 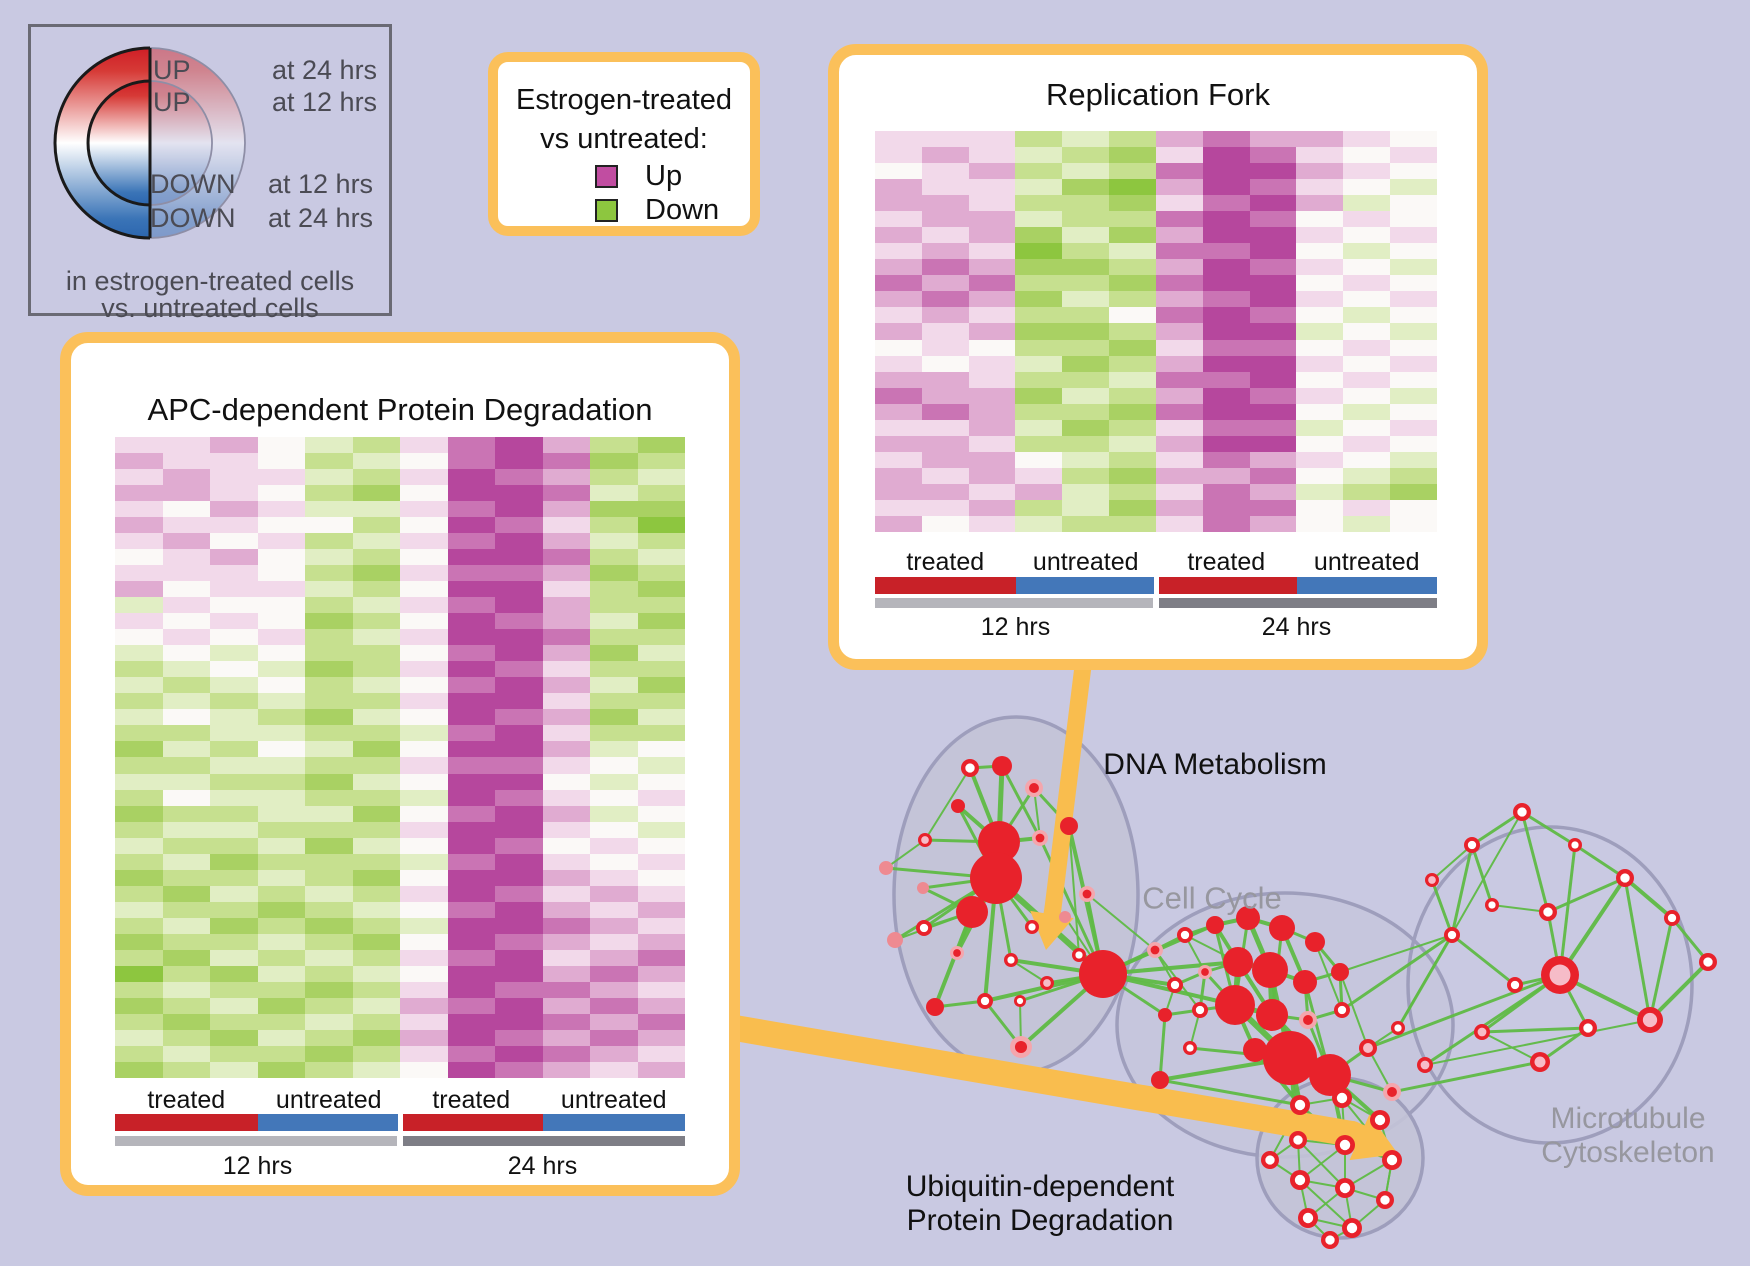 What do you see at coordinates (321, 218) in the screenshot?
I see `down-24-time-label: at 24 hrs` at bounding box center [321, 218].